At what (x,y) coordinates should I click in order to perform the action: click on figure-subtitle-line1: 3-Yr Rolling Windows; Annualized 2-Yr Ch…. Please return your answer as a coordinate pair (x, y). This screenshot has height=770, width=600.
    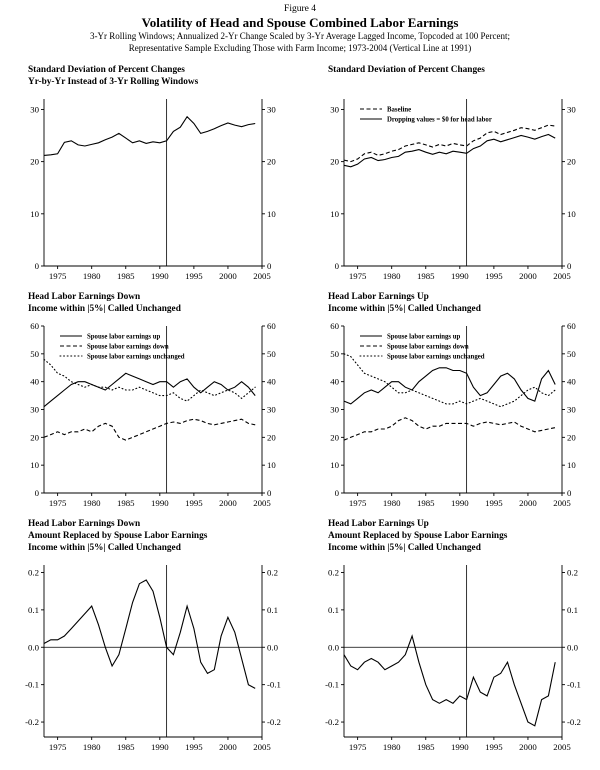
    Looking at the image, I should click on (300, 36).